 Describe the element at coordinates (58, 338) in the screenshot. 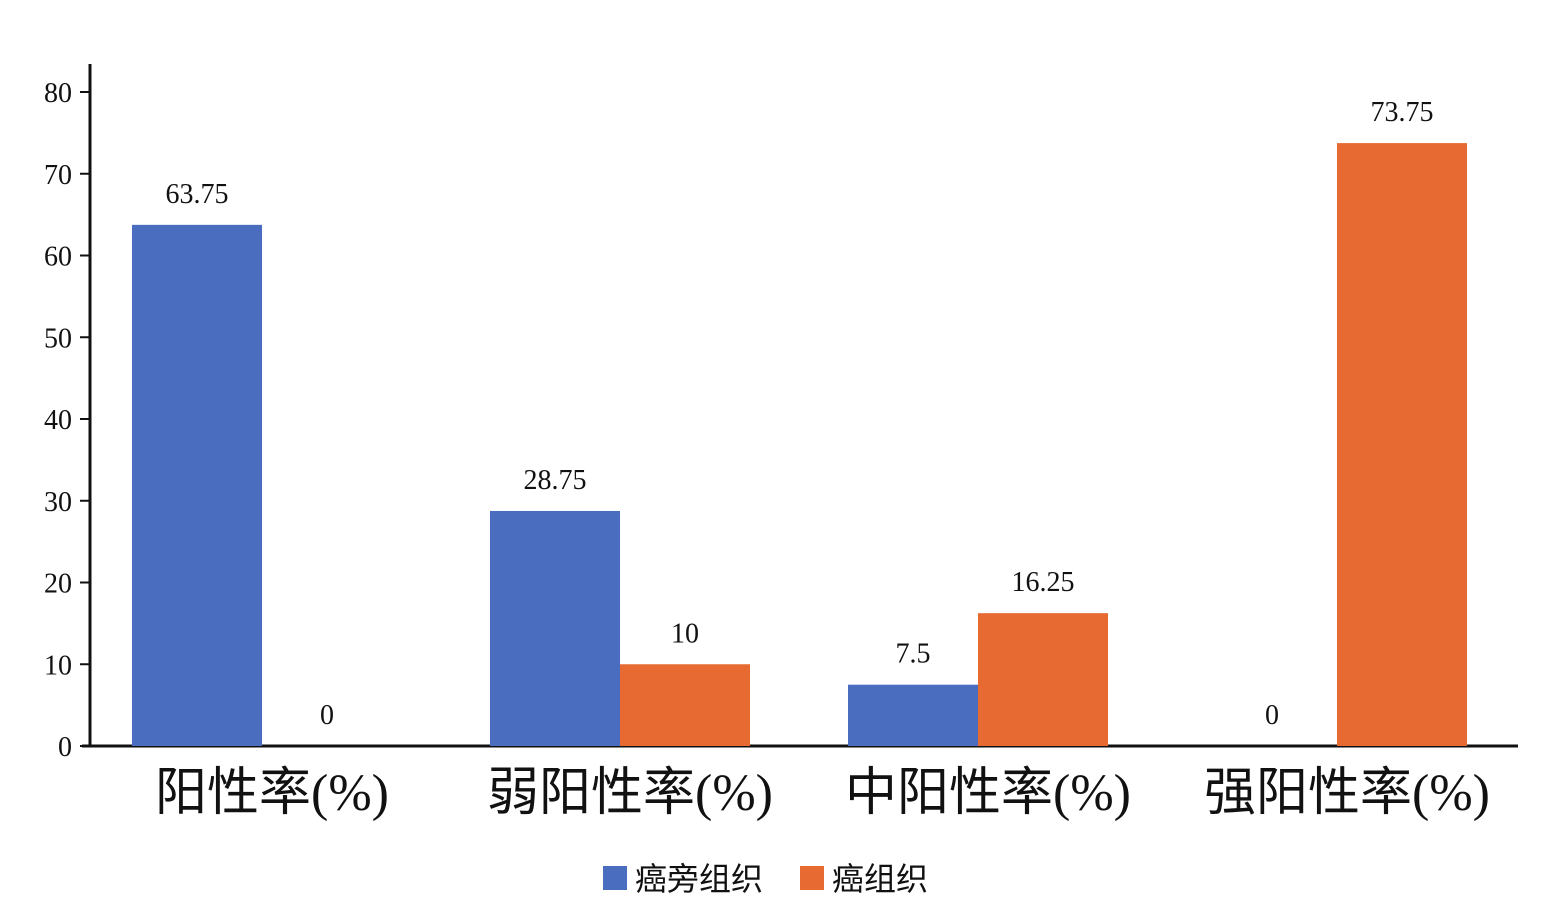

I see `y-tick-label: 50` at that location.